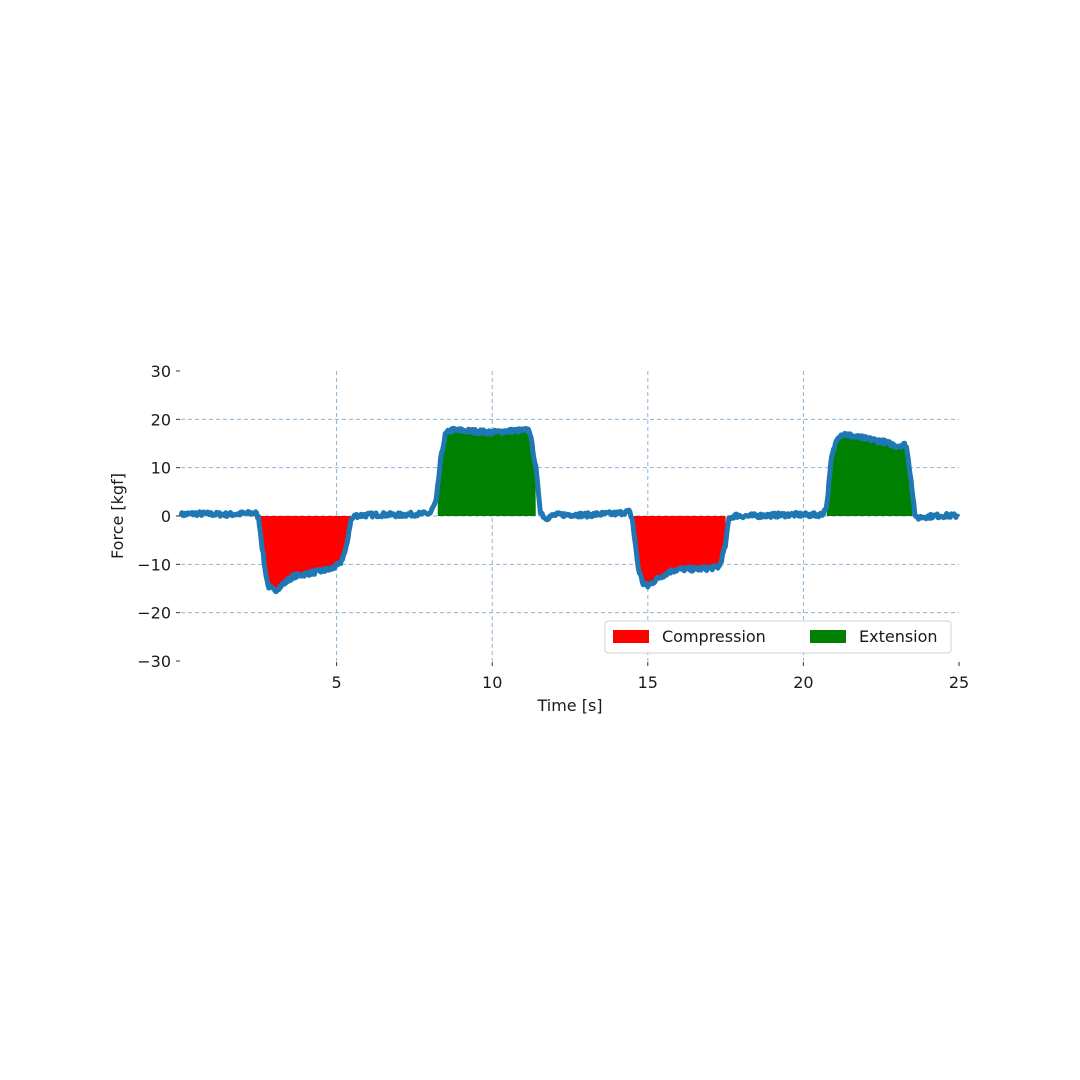 This screenshot has height=1080, width=1080. I want to click on x-axis: 5 10 15 20 25, so click(650, 677).